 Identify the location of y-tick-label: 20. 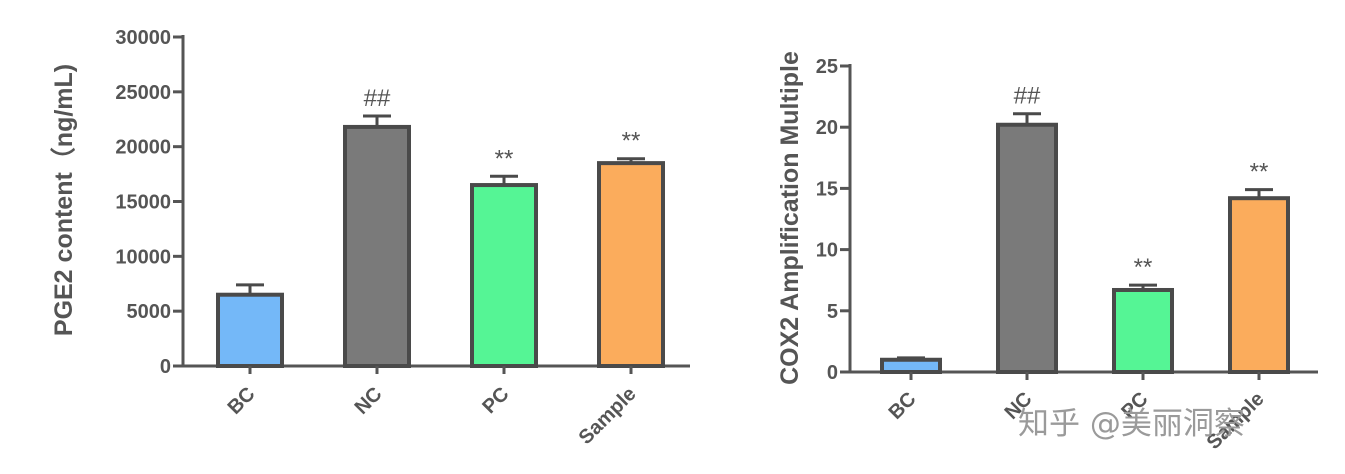
(827, 128).